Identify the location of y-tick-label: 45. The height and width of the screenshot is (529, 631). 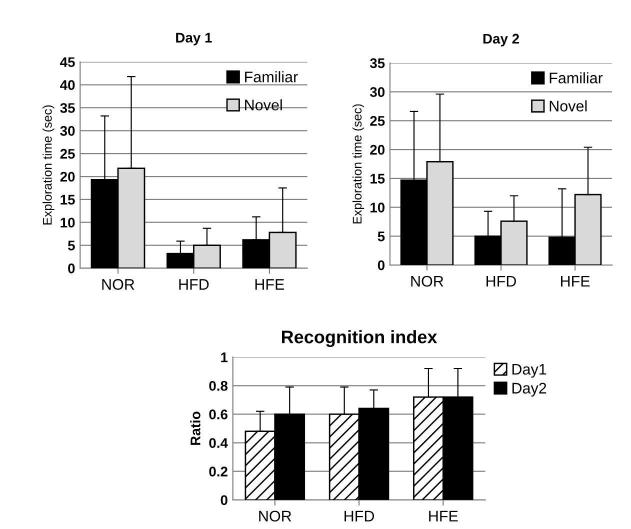
(67, 62).